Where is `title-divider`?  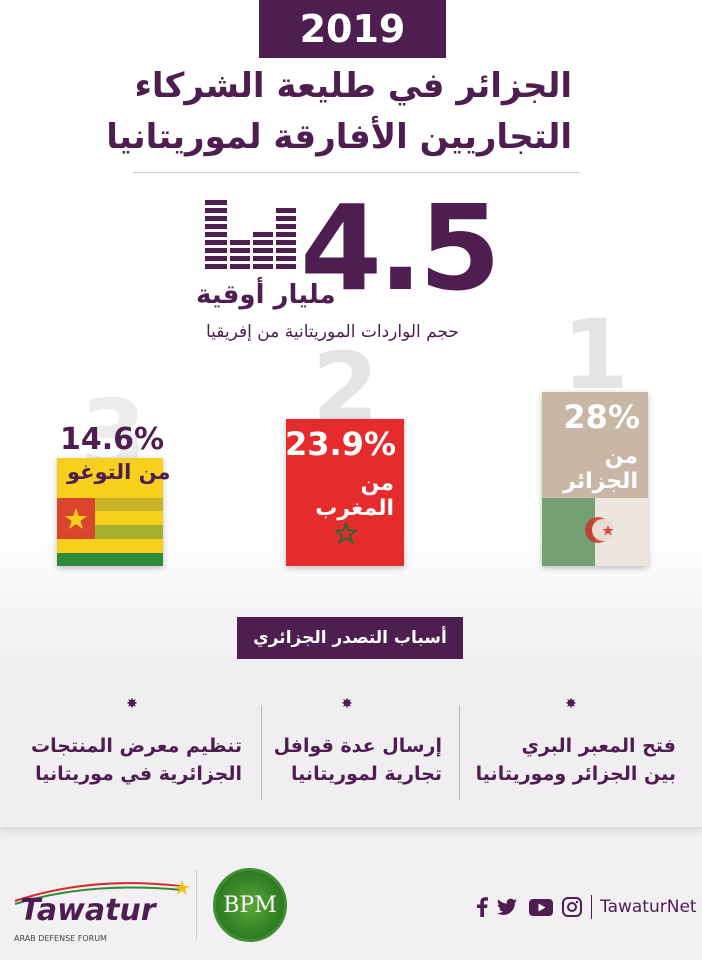
title-divider is located at coordinates (356, 172).